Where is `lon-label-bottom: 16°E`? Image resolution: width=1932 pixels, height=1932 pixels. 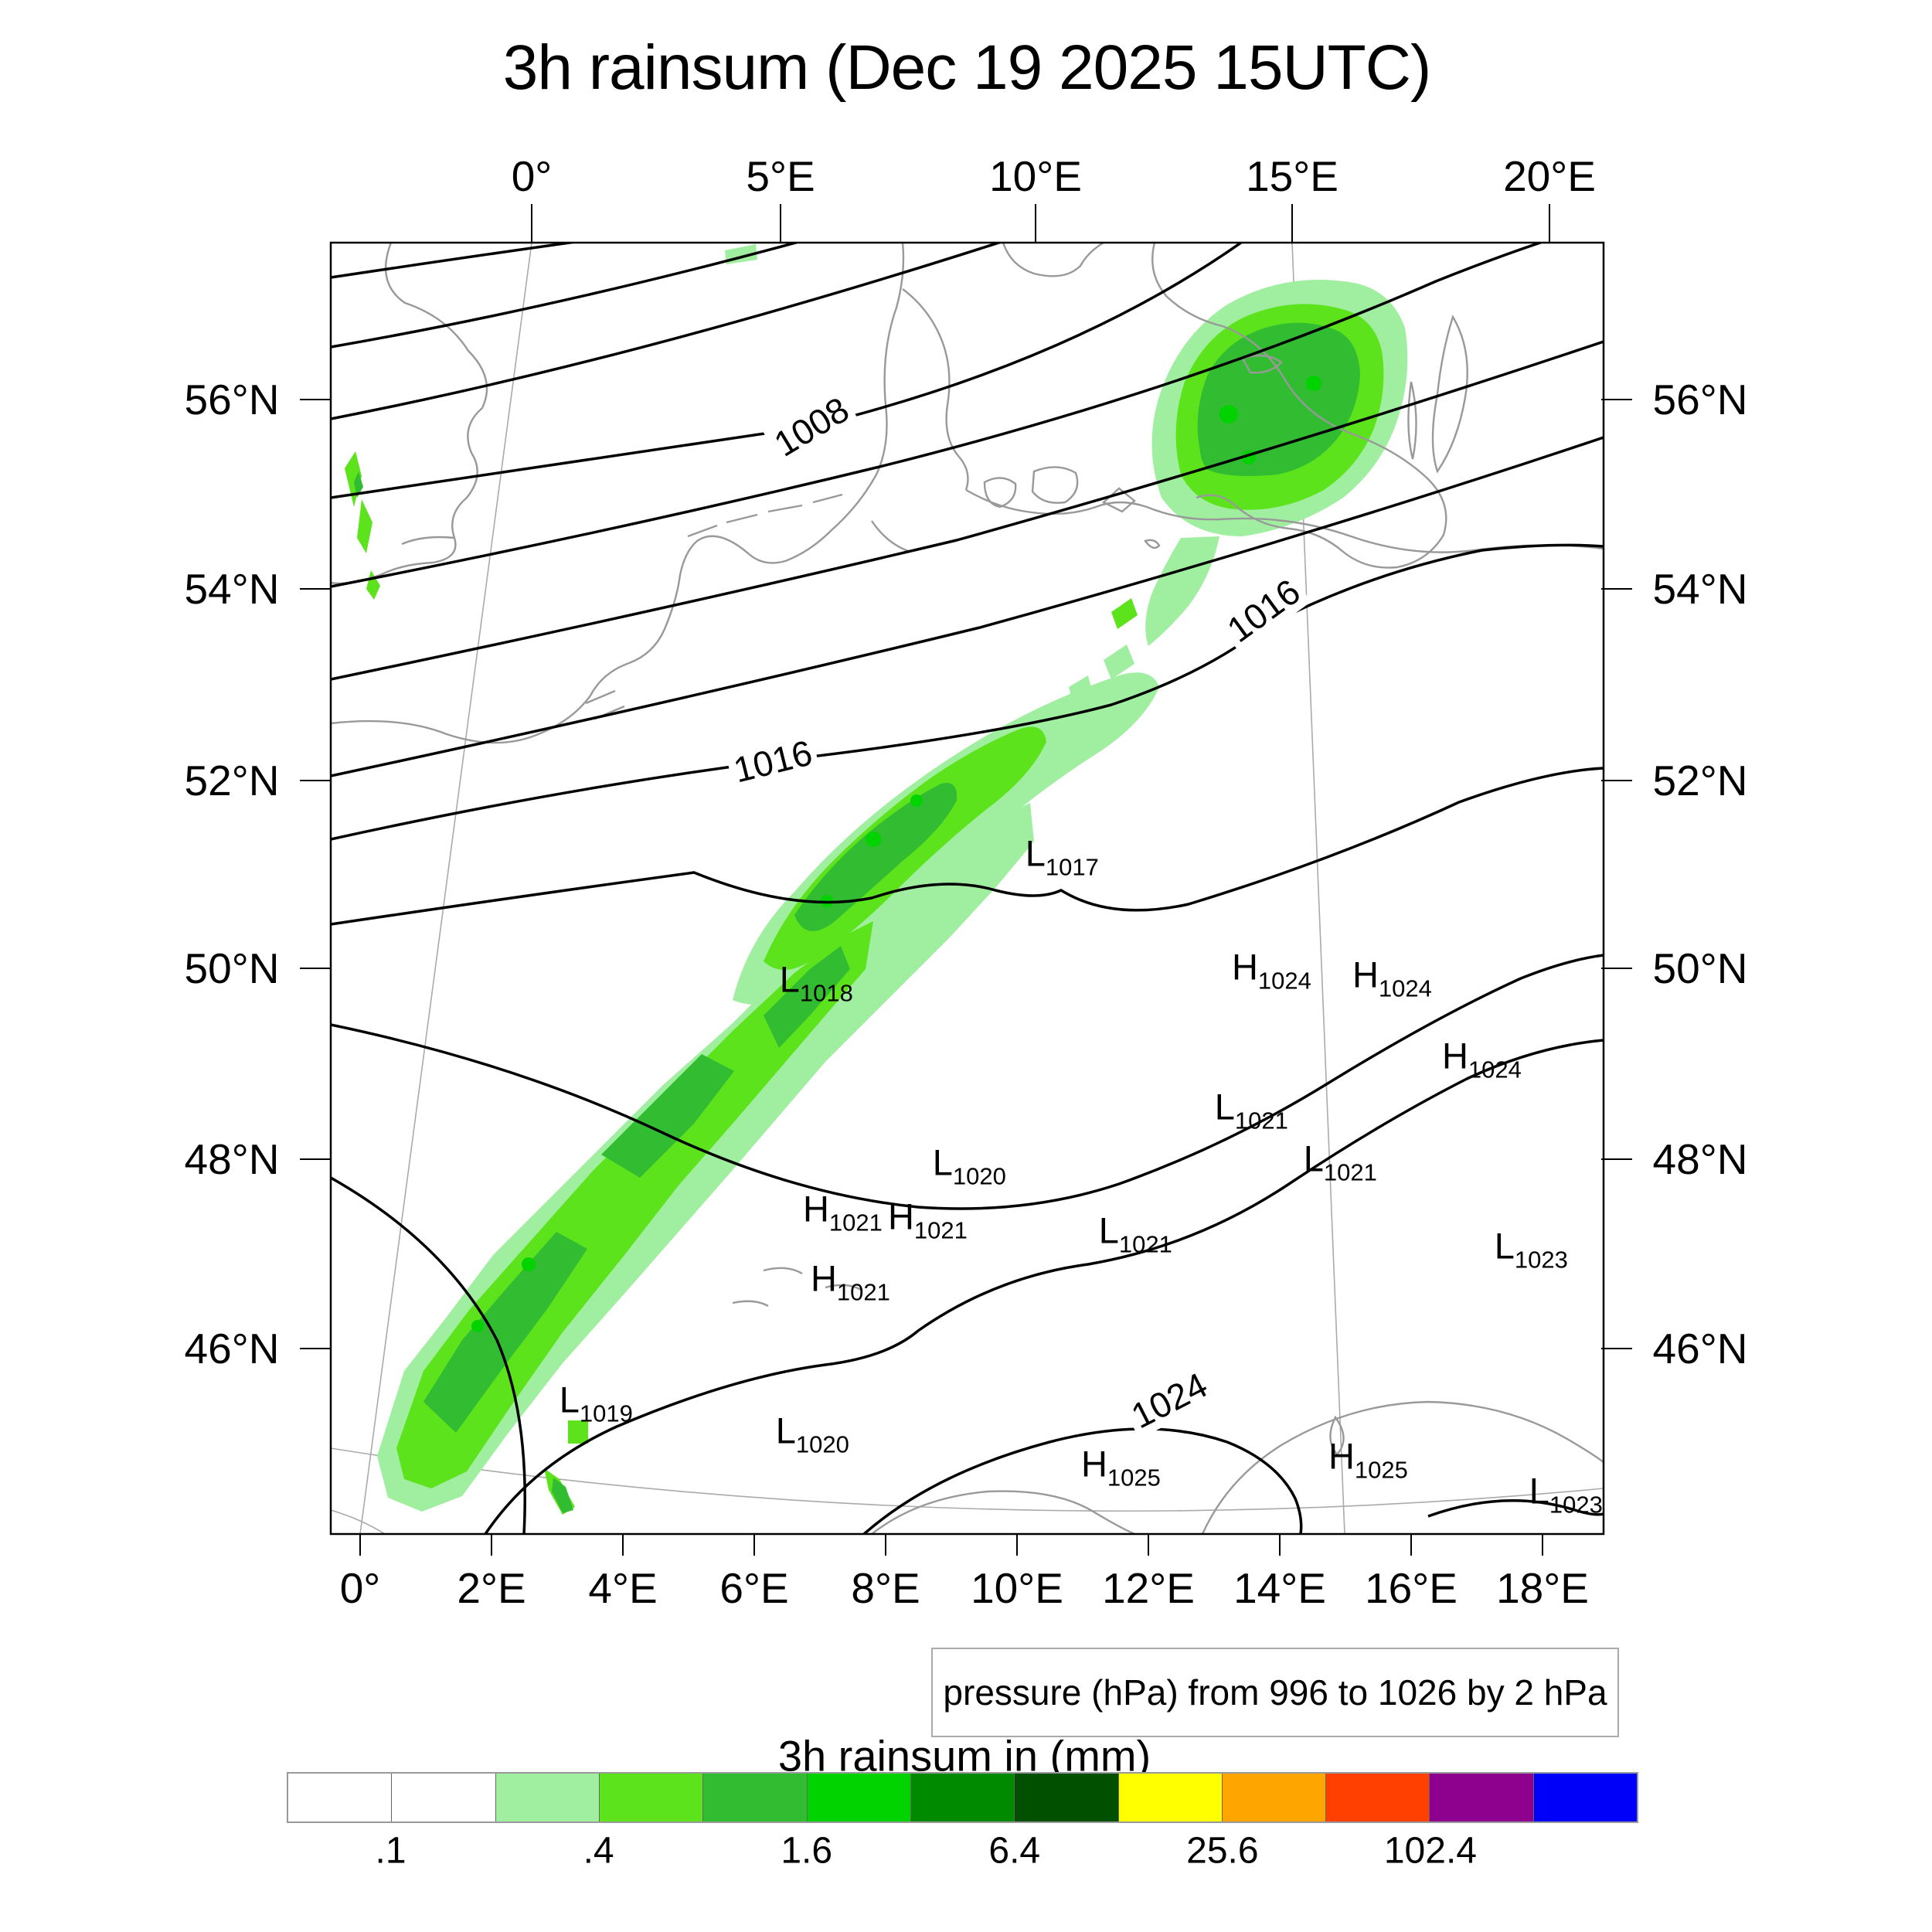 lon-label-bottom: 16°E is located at coordinates (1412, 1588).